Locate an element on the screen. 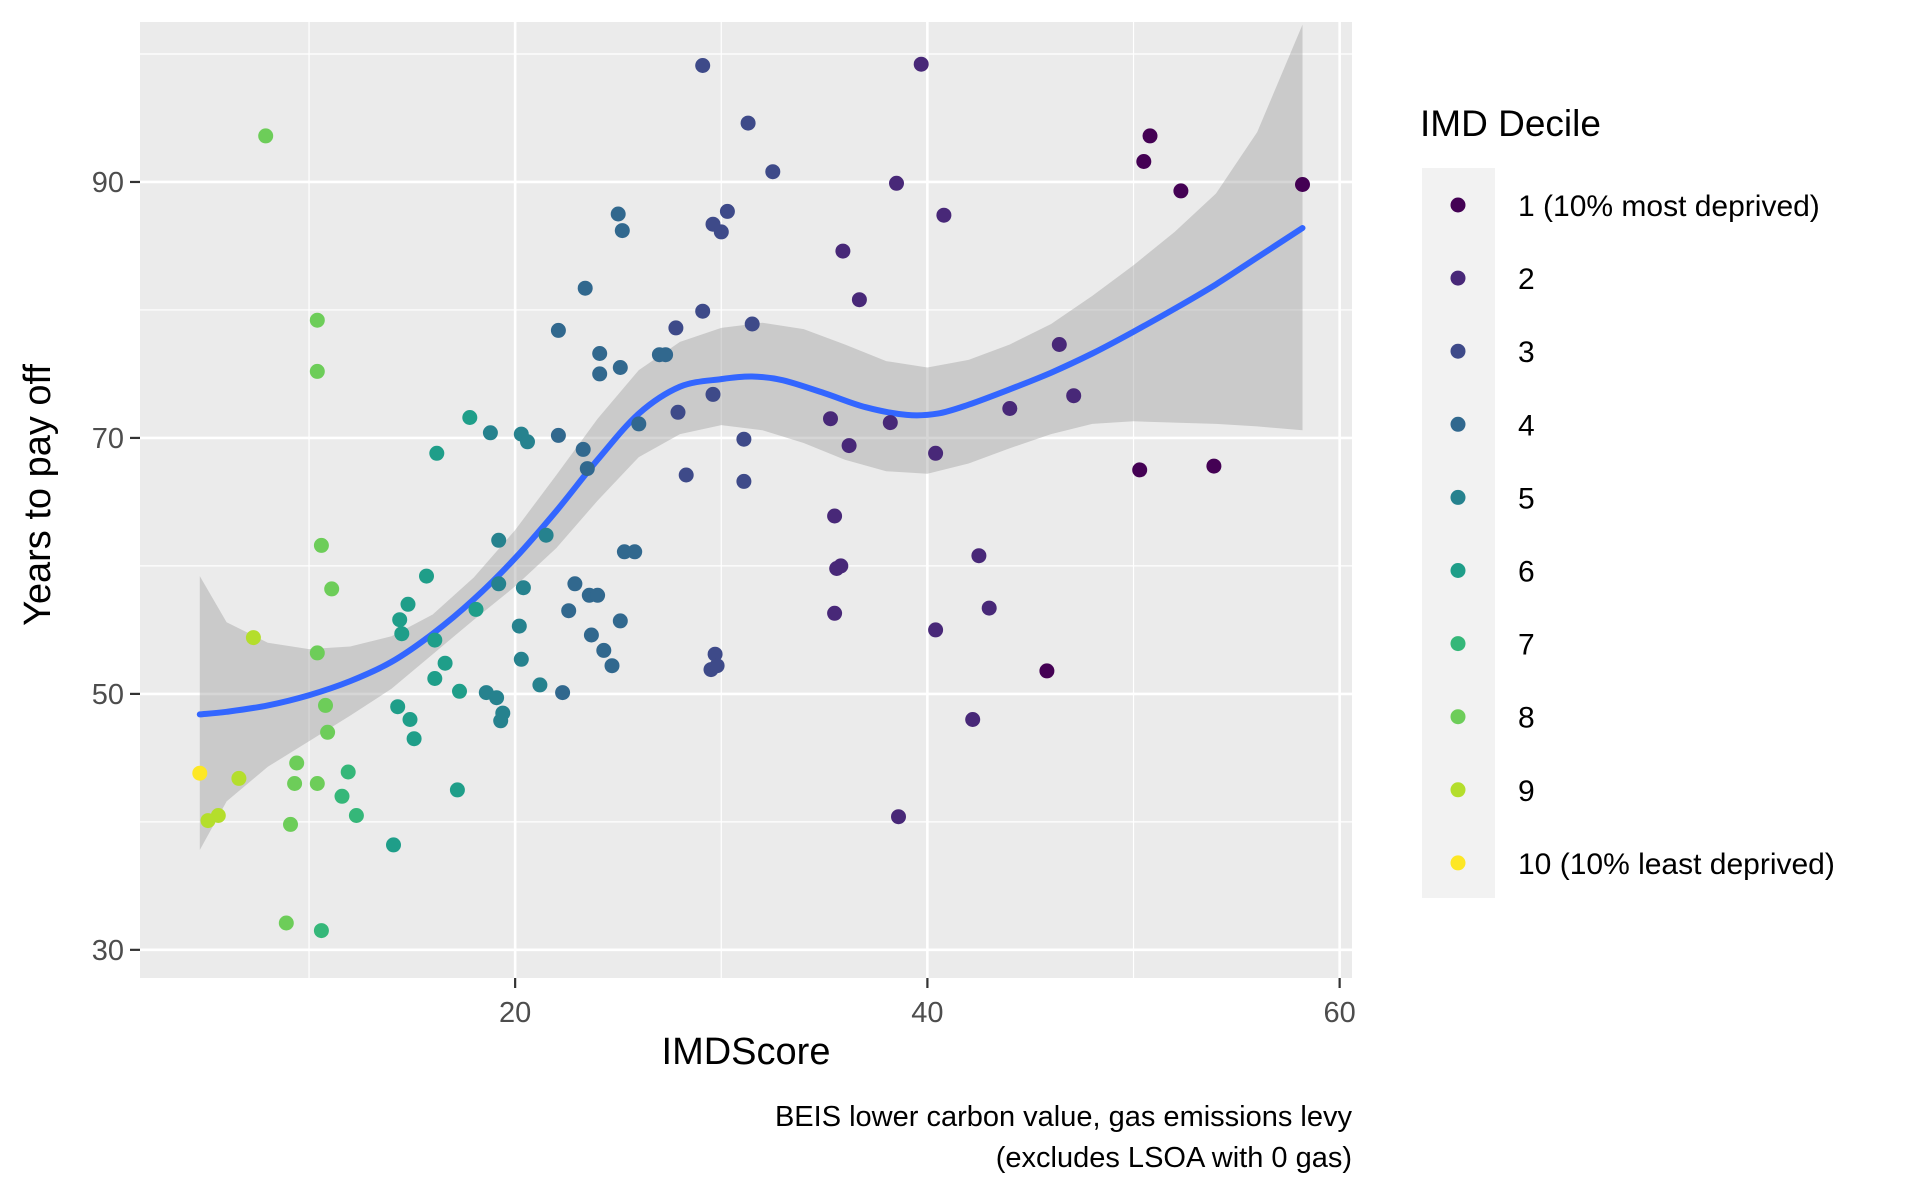 The height and width of the screenshot is (1196, 1928). y-tick-label: 90 is located at coordinates (108, 183).